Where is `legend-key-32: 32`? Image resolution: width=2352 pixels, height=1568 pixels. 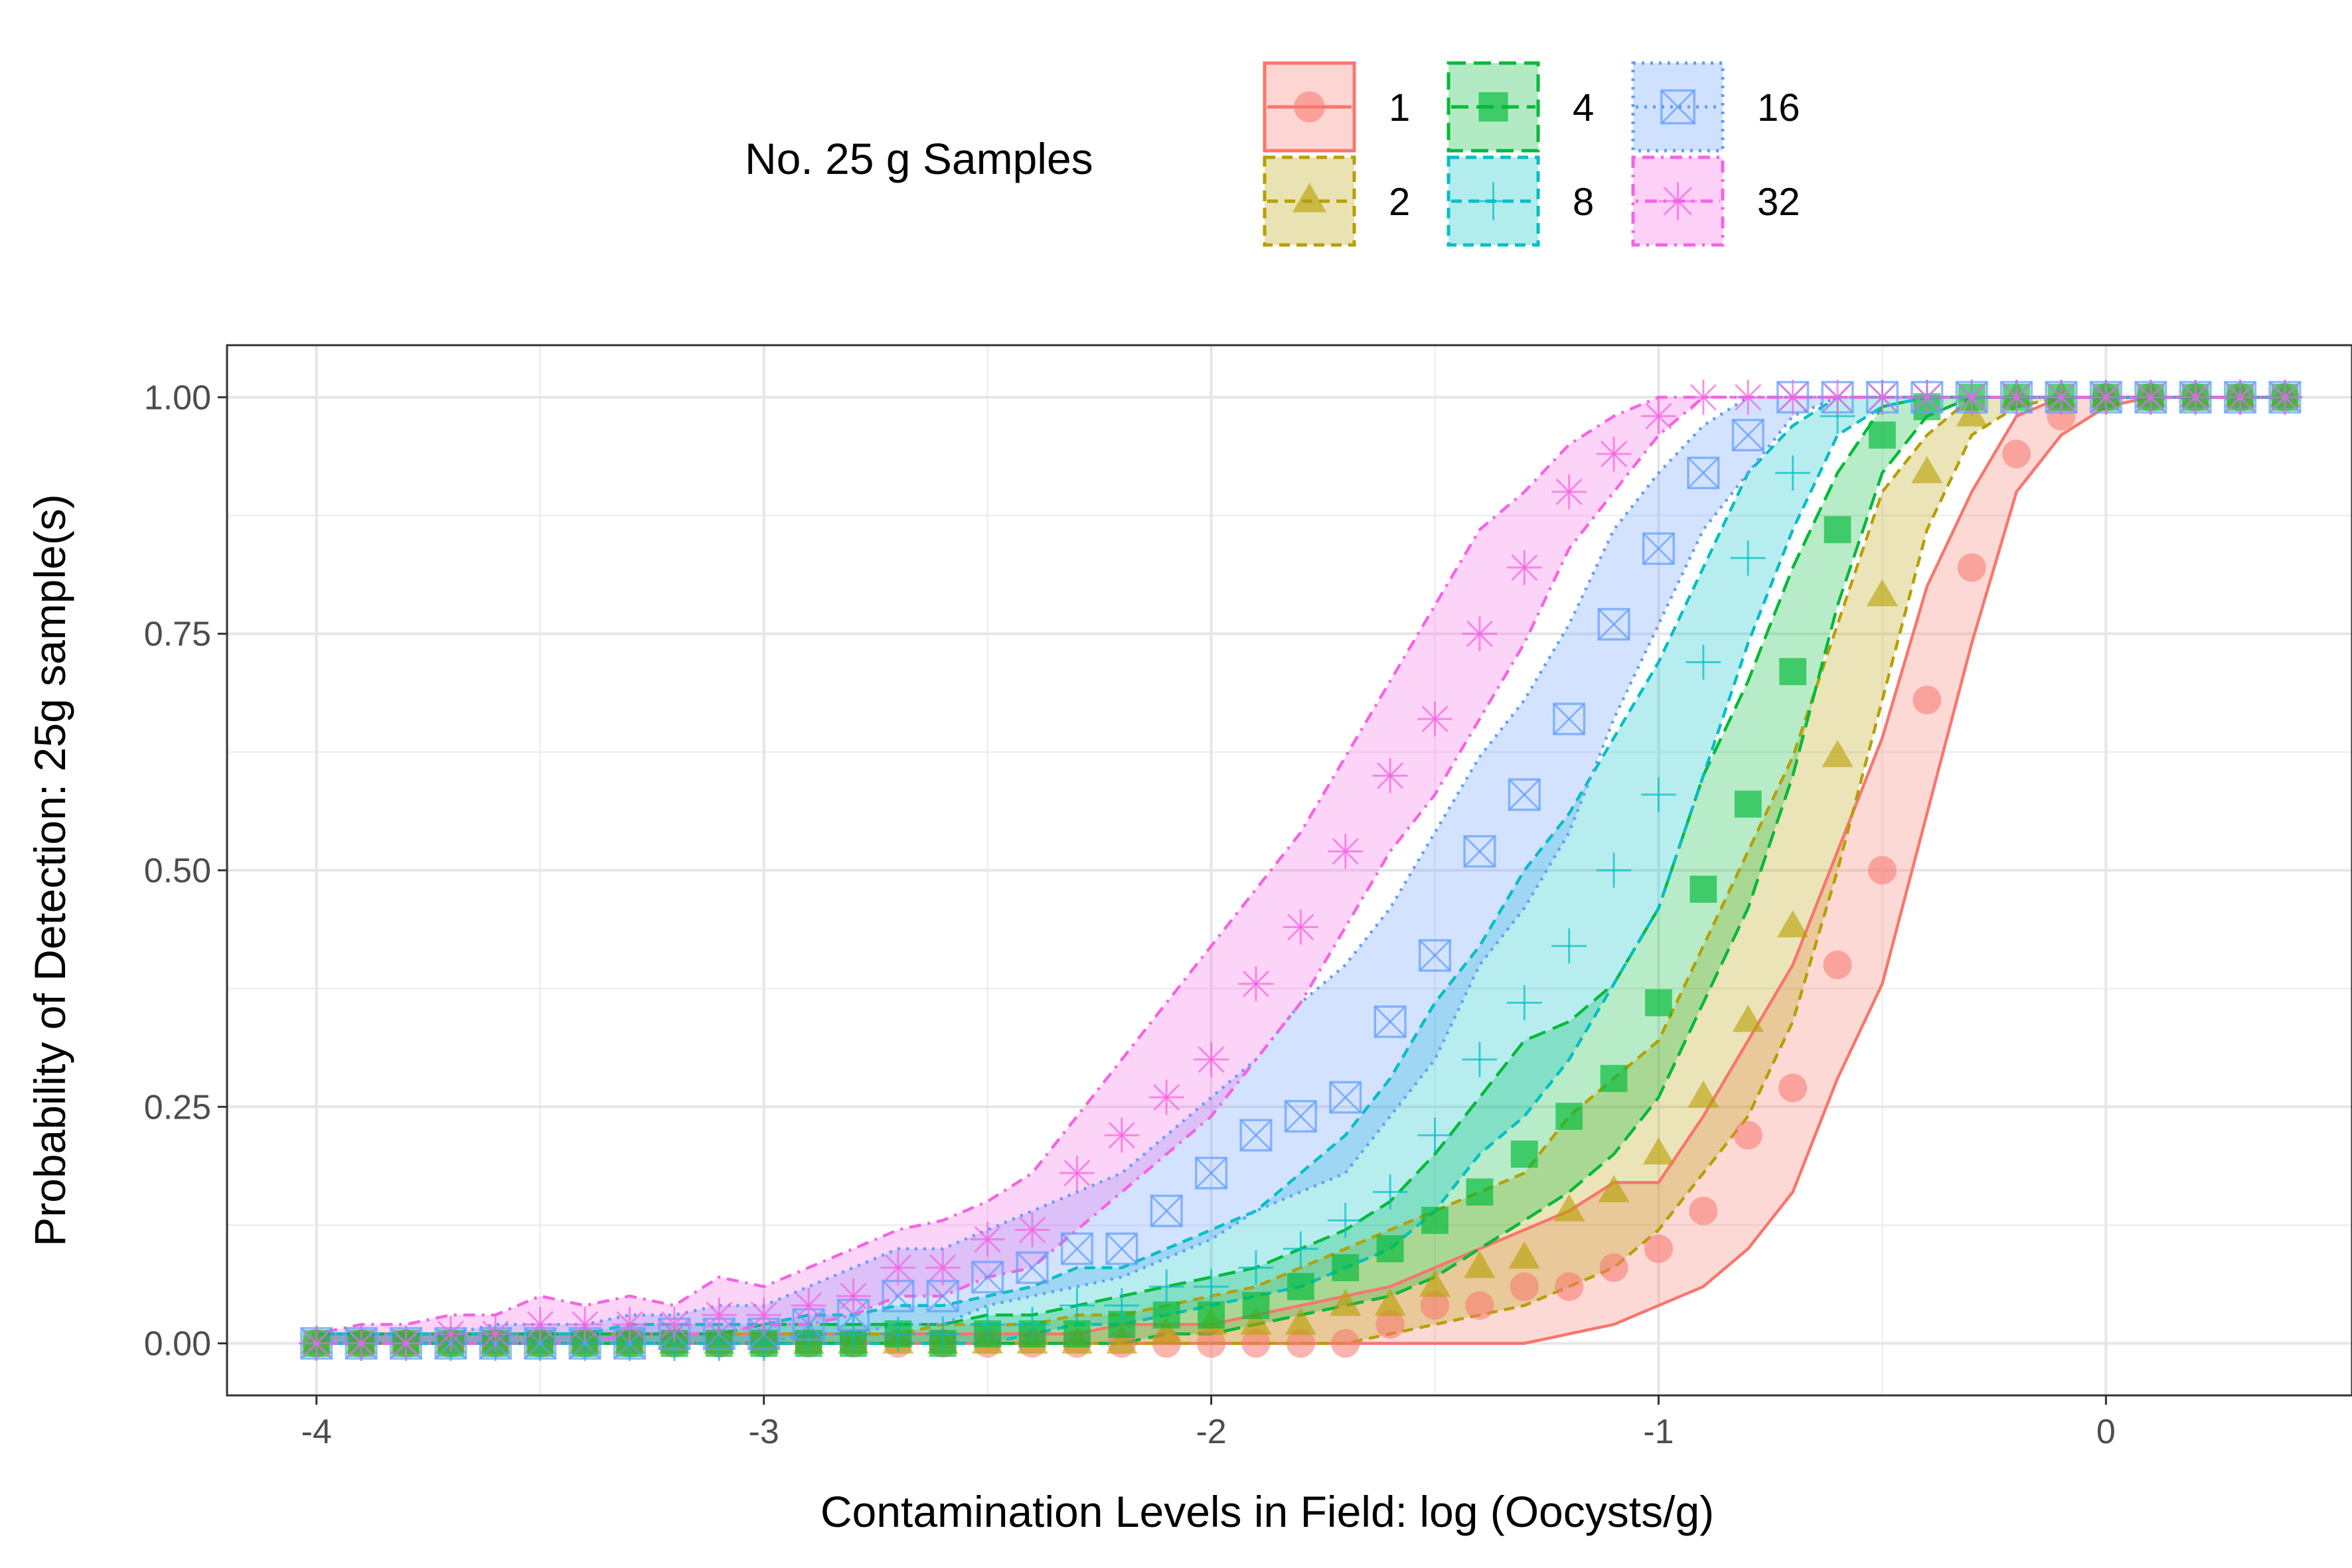
legend-key-32: 32 is located at coordinates (1716, 201).